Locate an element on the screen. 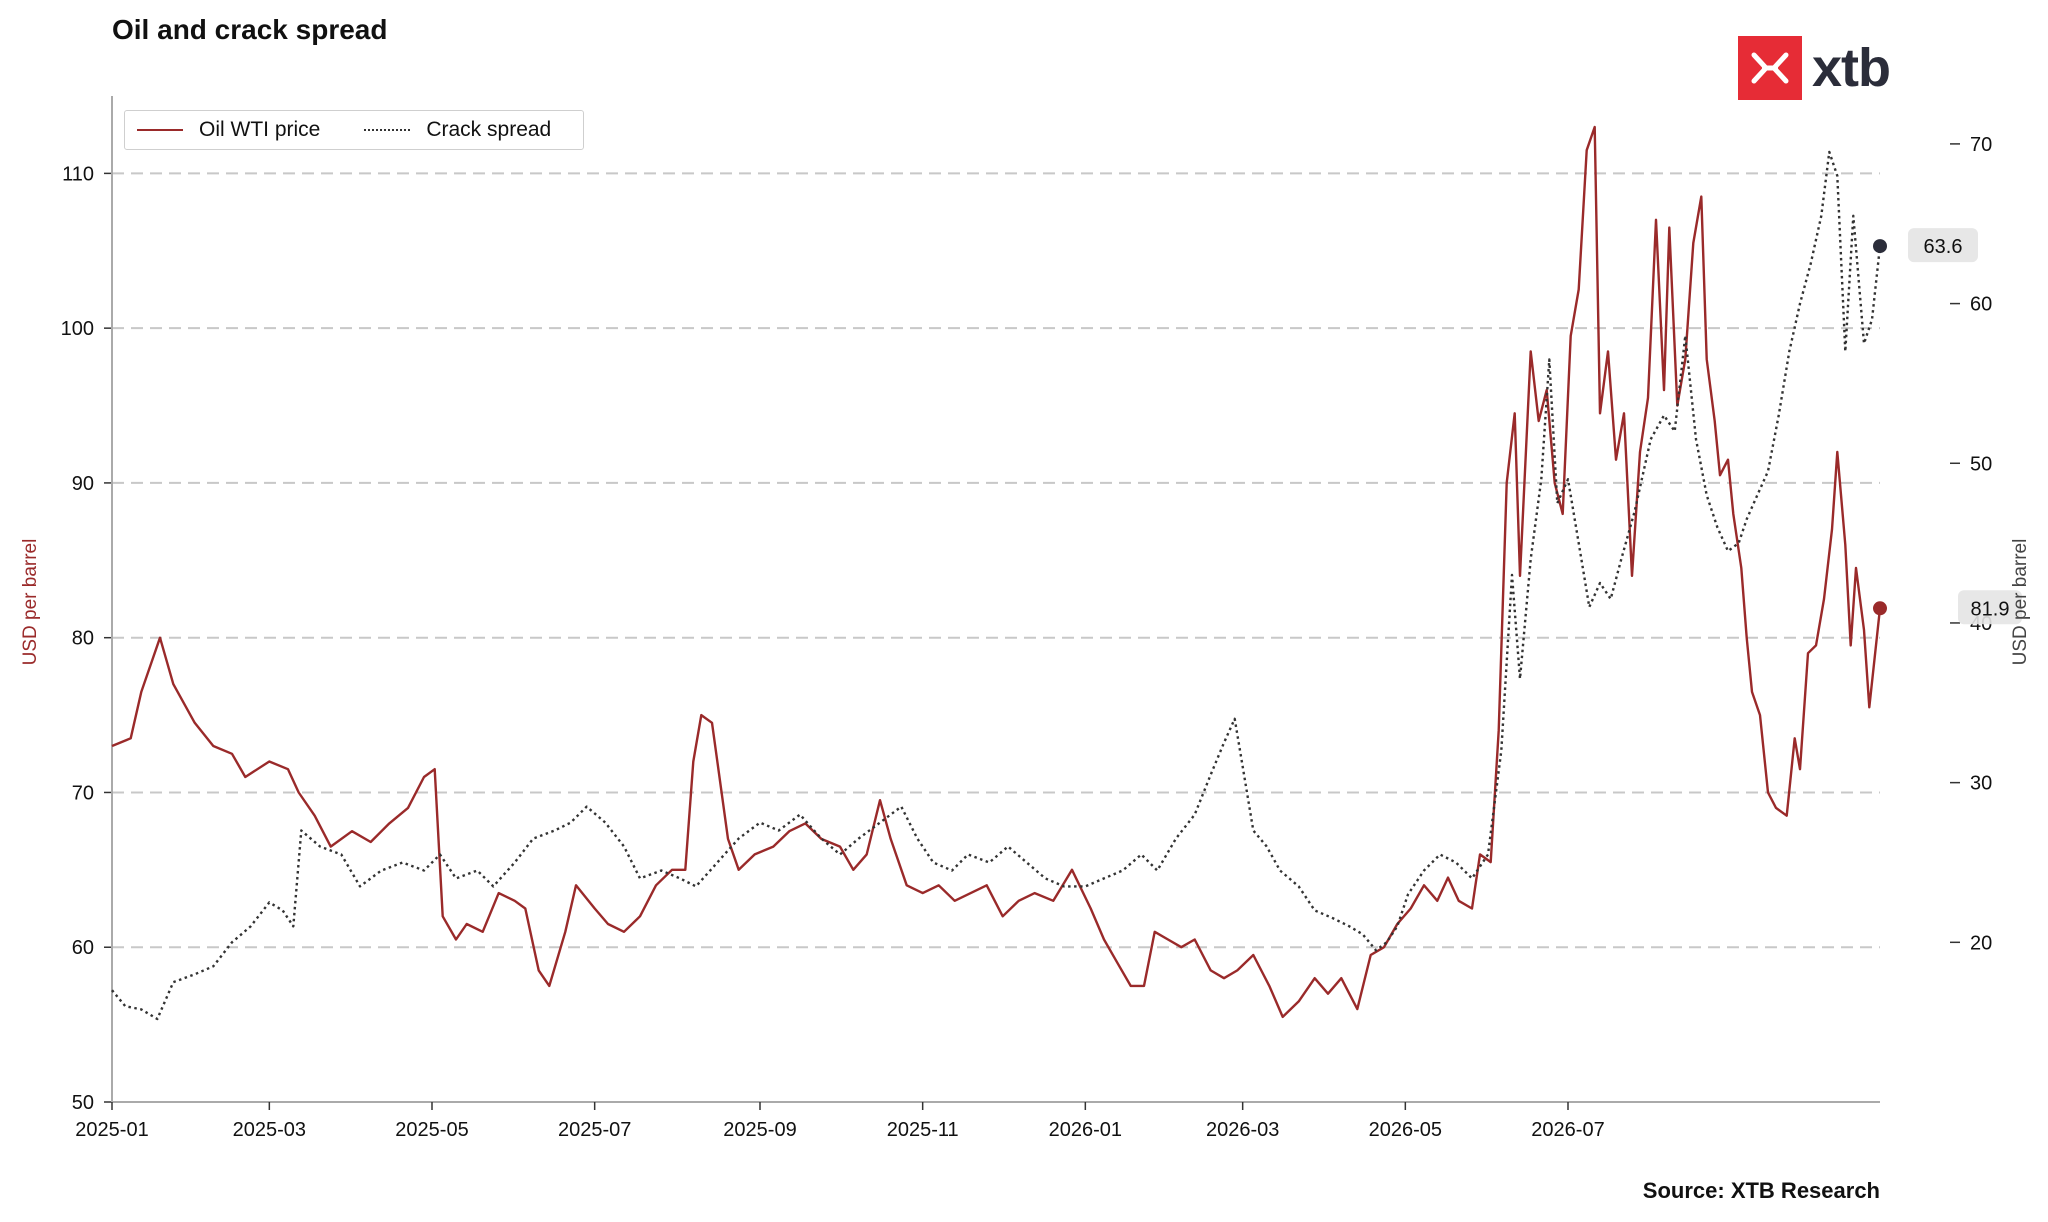 The image size is (2048, 1222). y-tick-label-left: 50 is located at coordinates (83, 1103).